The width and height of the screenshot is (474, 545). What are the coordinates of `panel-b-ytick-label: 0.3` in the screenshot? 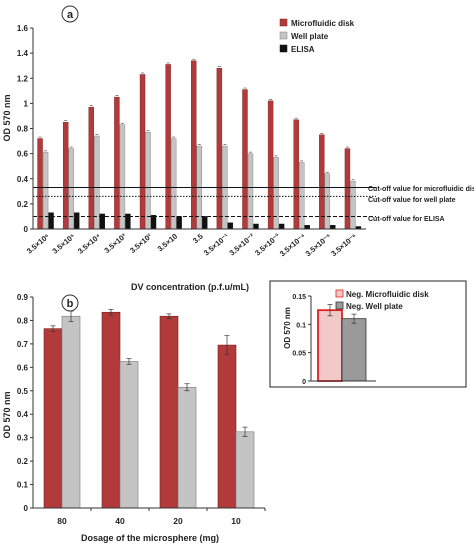 It's located at (23, 438).